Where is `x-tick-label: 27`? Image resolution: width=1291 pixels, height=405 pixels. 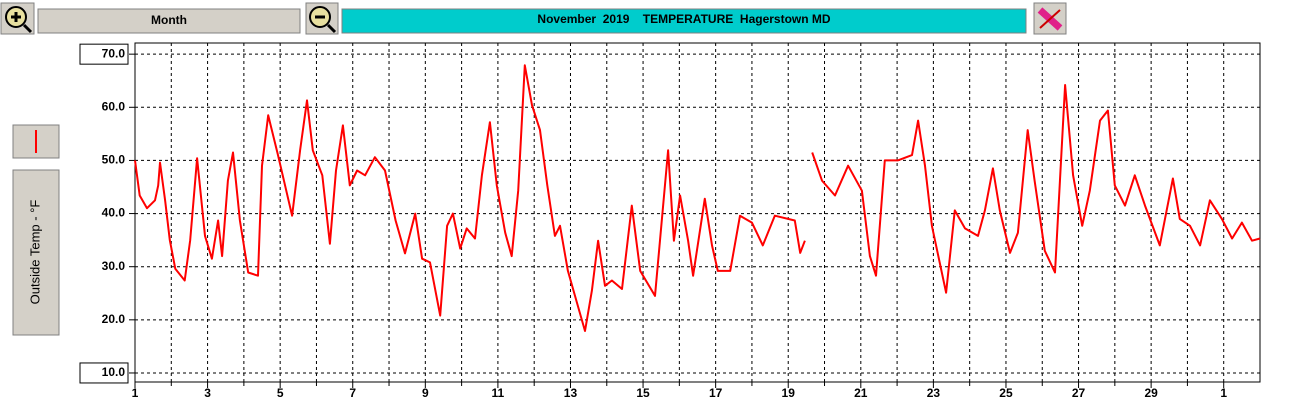
x-tick-label: 27 is located at coordinates (1079, 393).